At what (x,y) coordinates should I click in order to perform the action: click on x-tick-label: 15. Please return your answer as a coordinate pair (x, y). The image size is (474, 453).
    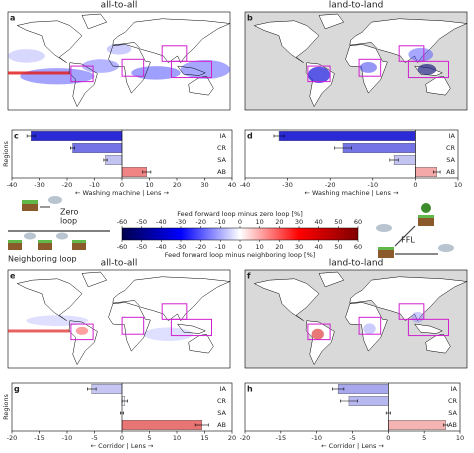
    Looking at the image, I should click on (204, 438).